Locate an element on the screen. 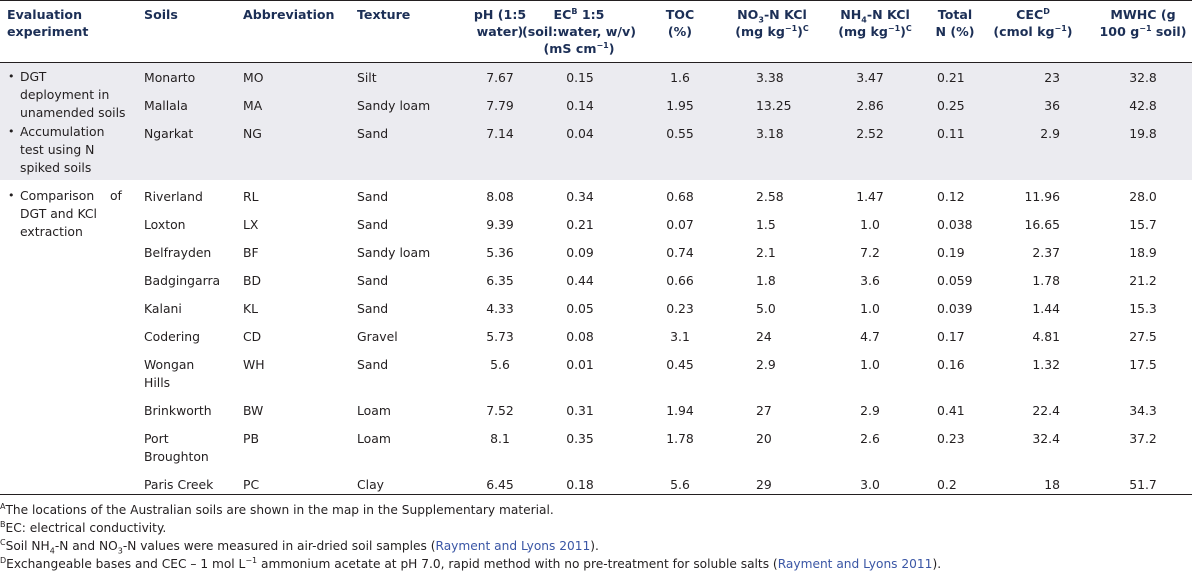  cell-ph: 7.79 is located at coordinates (500, 105).